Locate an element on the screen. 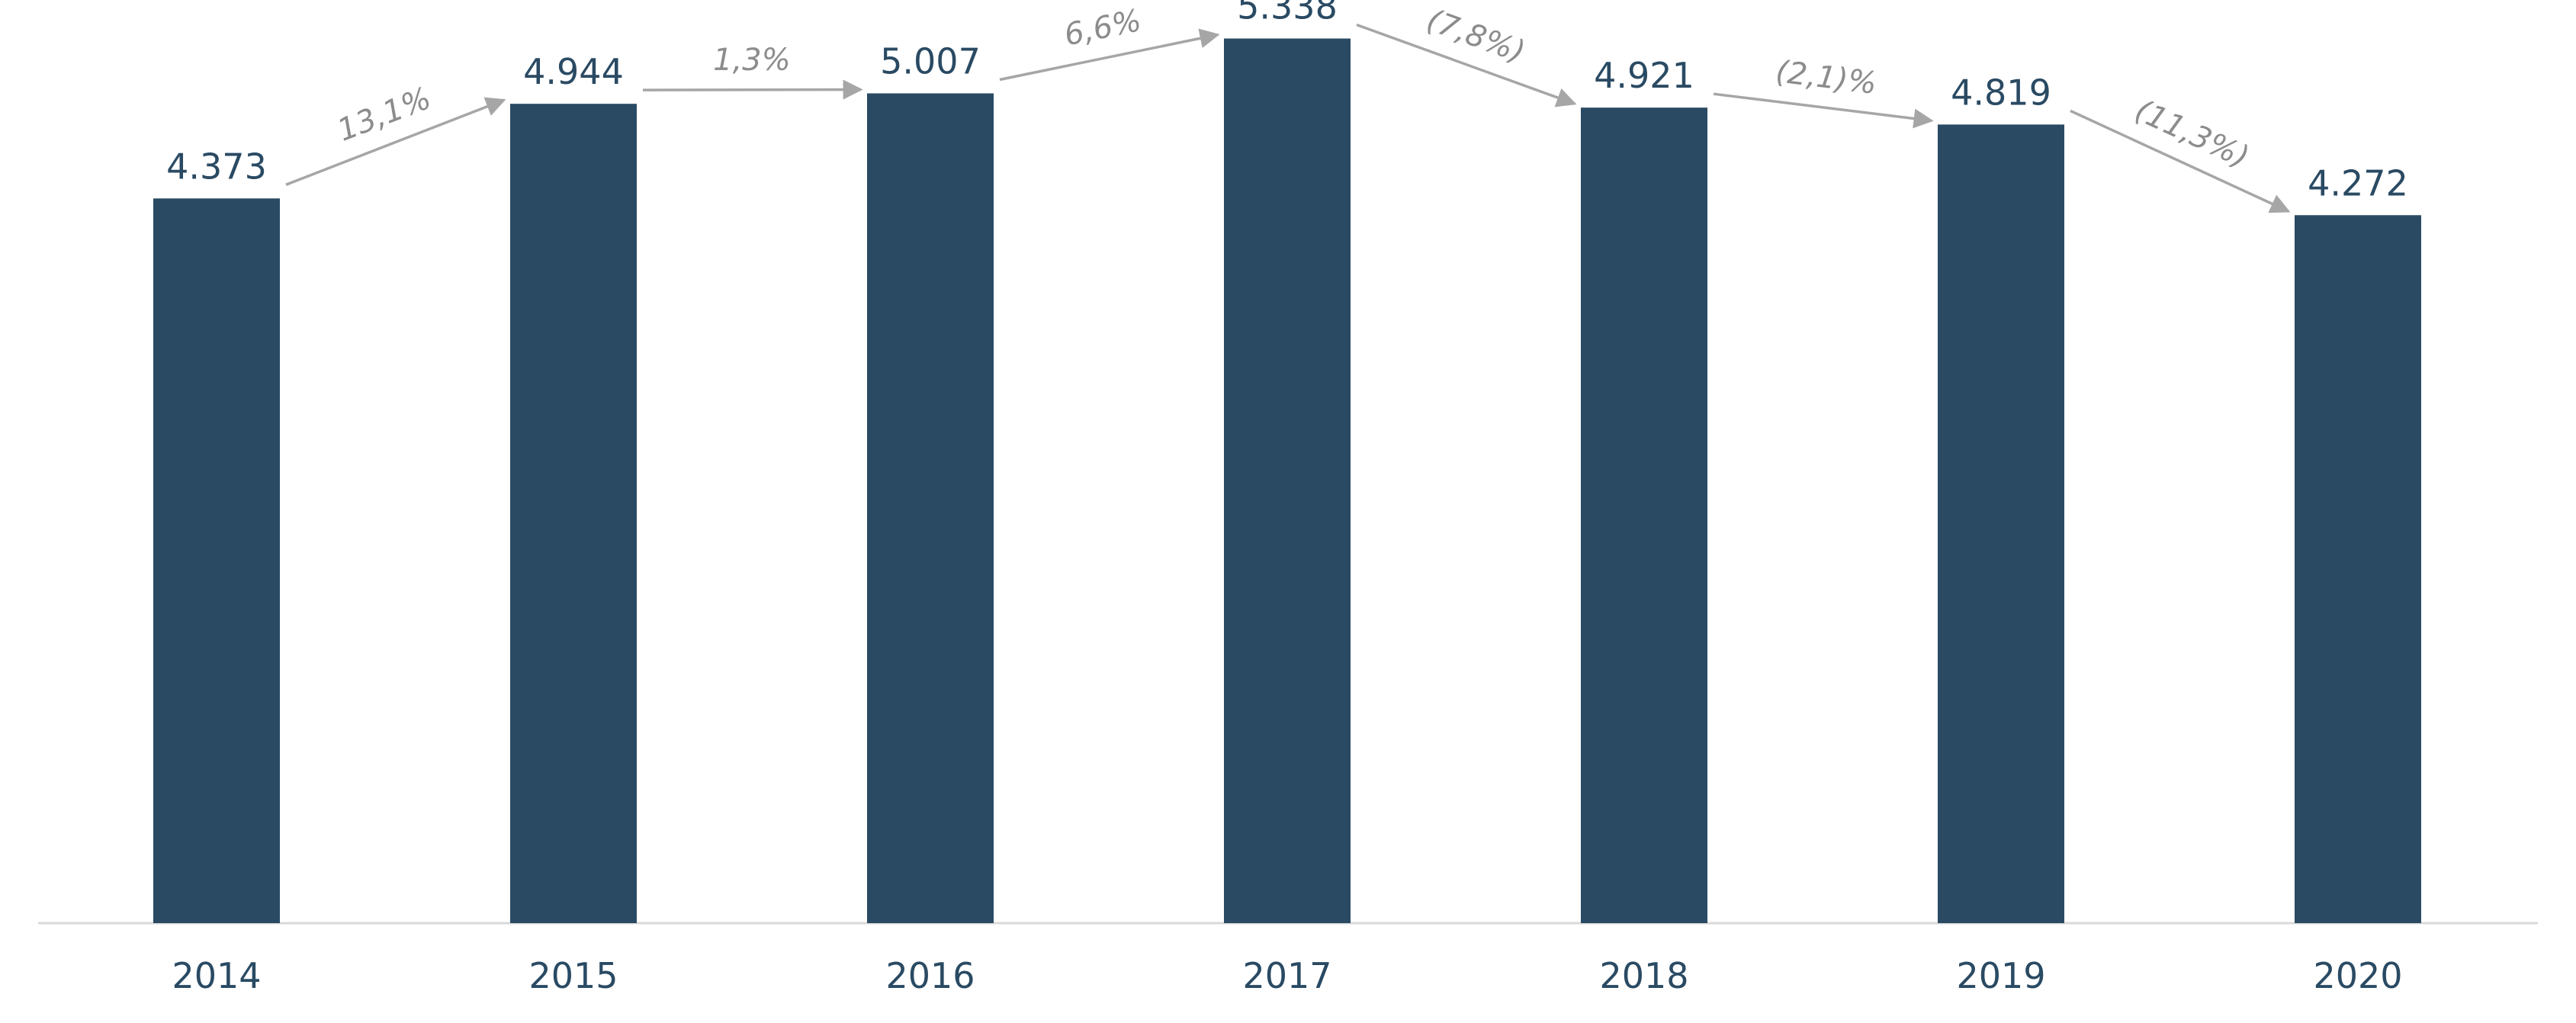 This screenshot has width=2576, height=1023. change-label-2015-2016: 1,3% is located at coordinates (752, 60).